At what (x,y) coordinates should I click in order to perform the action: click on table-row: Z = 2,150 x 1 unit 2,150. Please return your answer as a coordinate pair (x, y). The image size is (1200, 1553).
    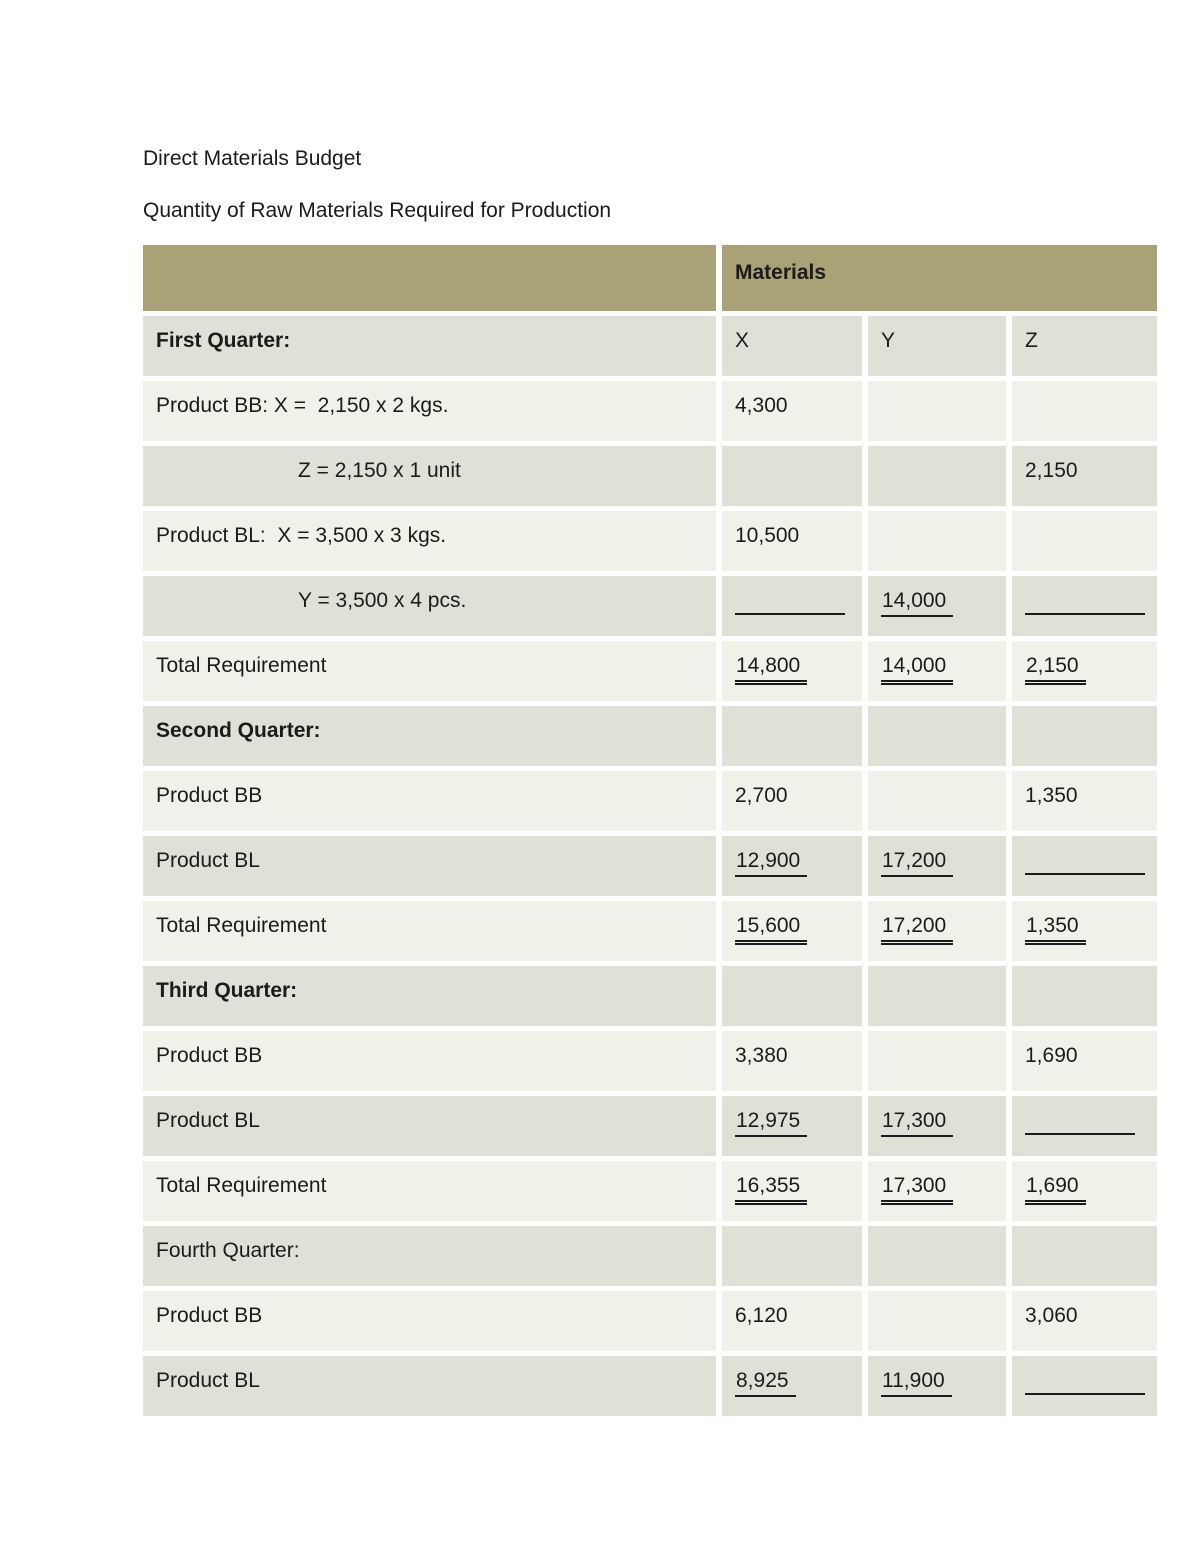
    Looking at the image, I should click on (650, 476).